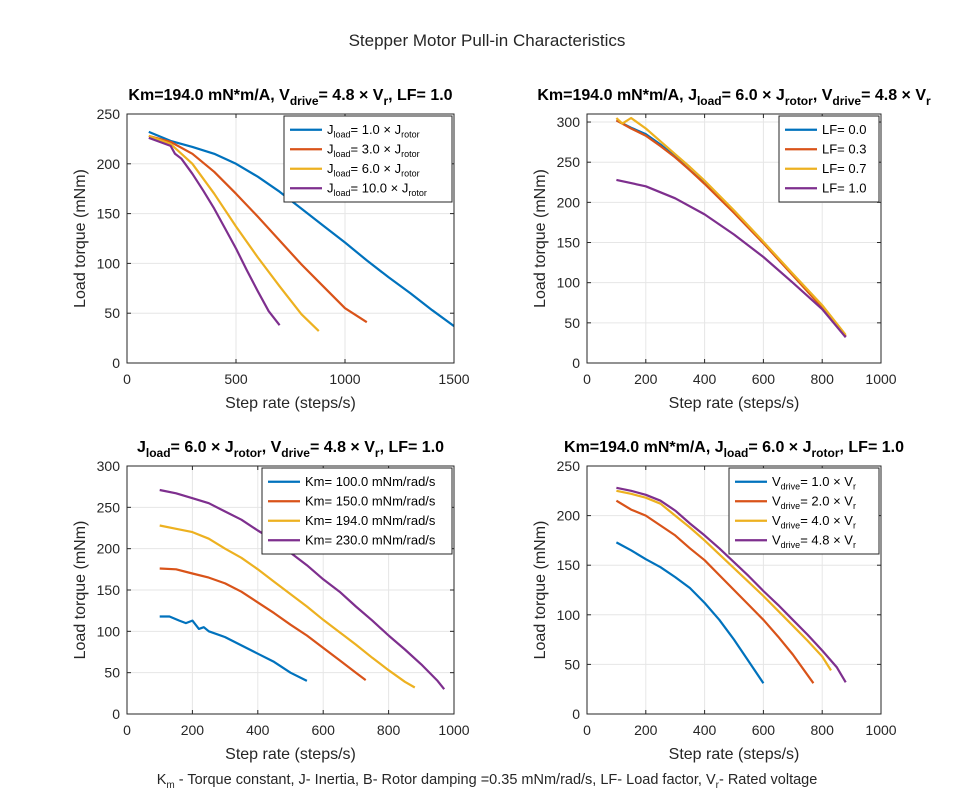  Describe the element at coordinates (420, 95) in the screenshot. I see `chart-title-part-4: , LF= 1.0` at that location.